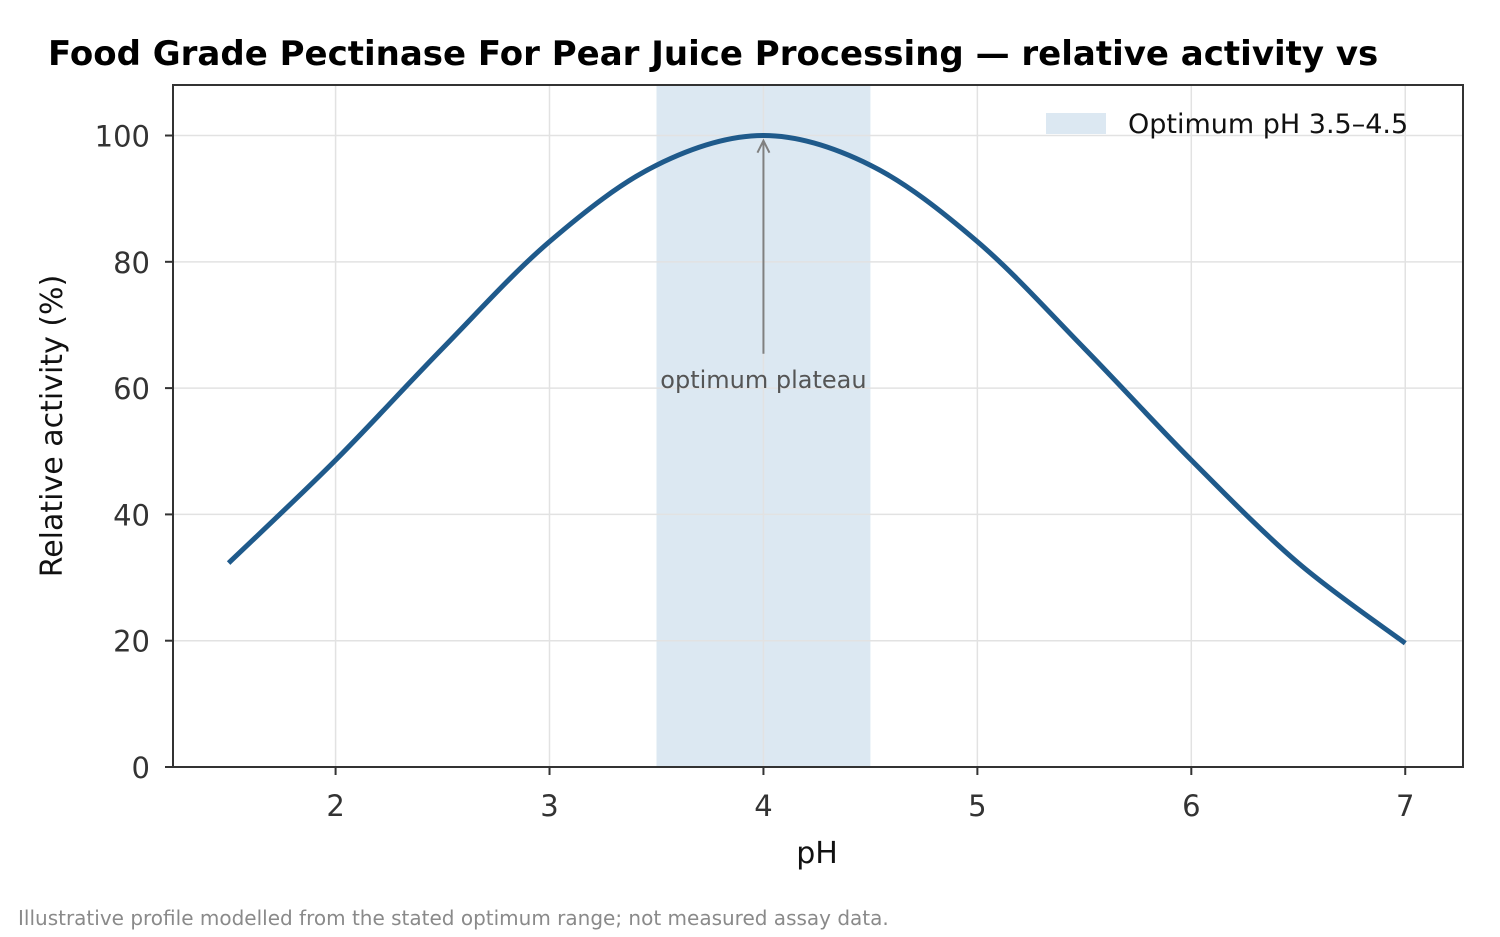 Image resolution: width=1500 pixels, height=937 pixels. What do you see at coordinates (52, 426) in the screenshot?
I see `y-axis-label: Relative activity (%)` at bounding box center [52, 426].